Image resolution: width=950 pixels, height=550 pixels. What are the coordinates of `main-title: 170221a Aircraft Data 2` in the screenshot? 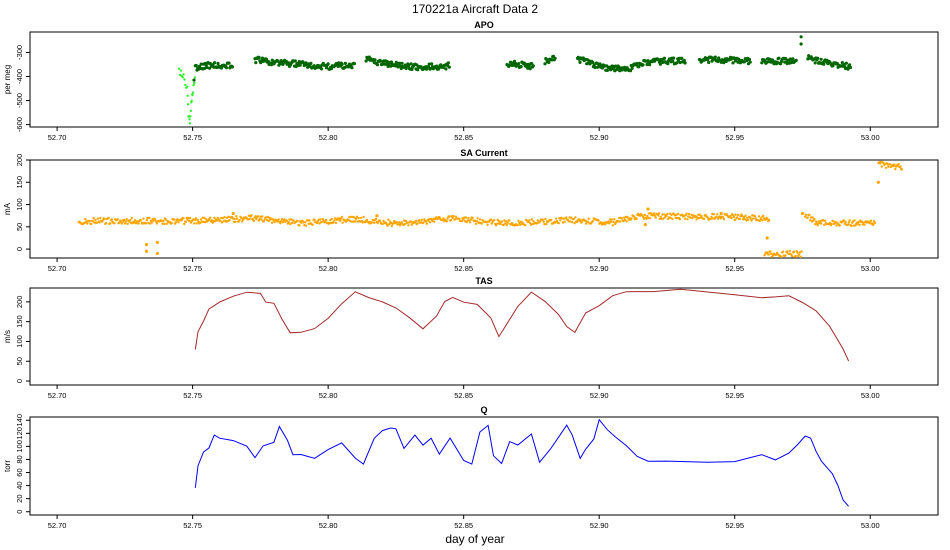 It's located at (475, 9).